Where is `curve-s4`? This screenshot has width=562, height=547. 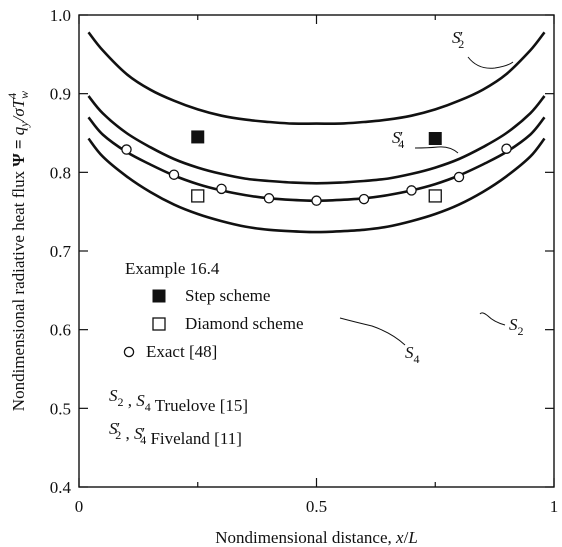 curve-s4 is located at coordinates (316, 159).